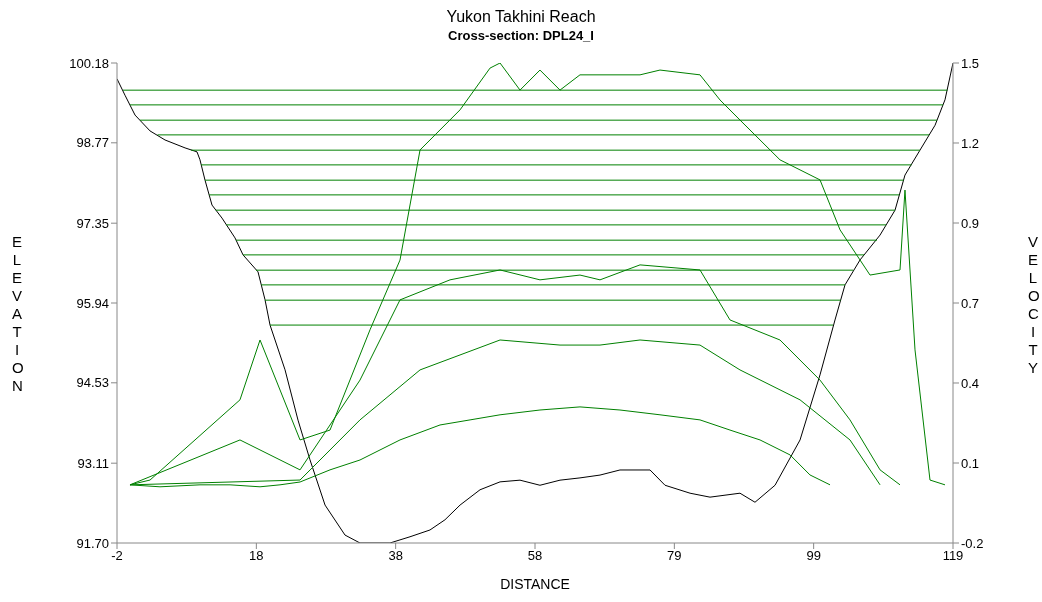 This screenshot has width=1042, height=602. Describe the element at coordinates (1034, 305) in the screenshot. I see `y2-axis-title: VELOCITY` at that location.